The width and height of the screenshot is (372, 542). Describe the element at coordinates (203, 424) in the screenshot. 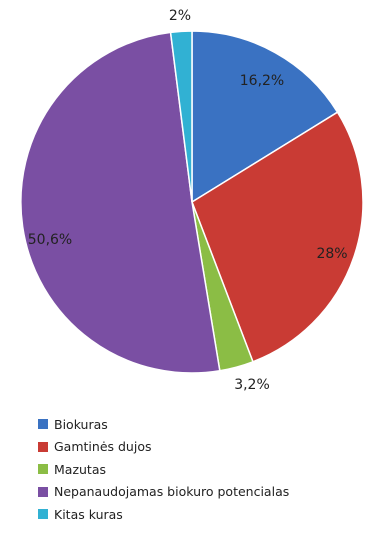

I see `legend-item: Biokuras` at that location.